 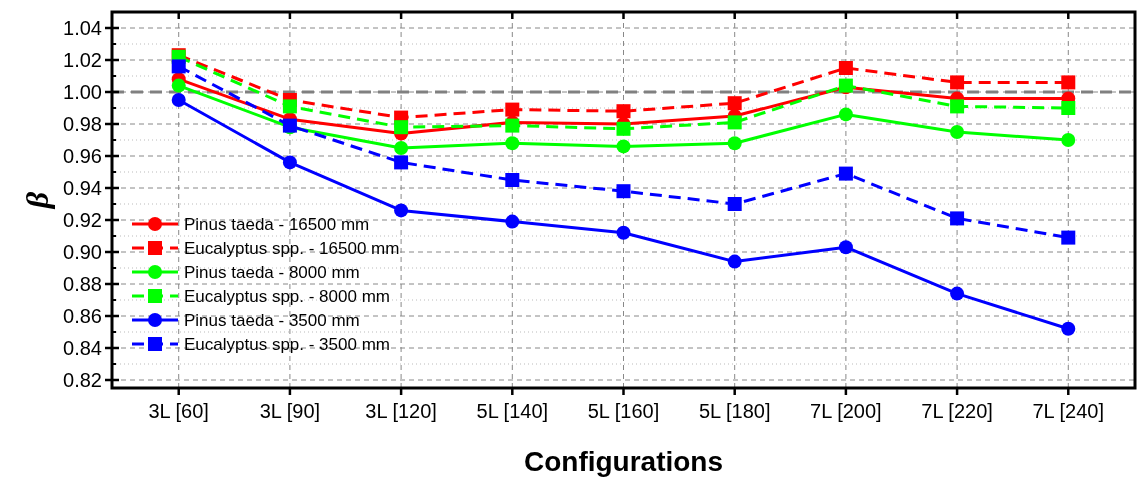 What do you see at coordinates (292, 248) in the screenshot?
I see `legend-label: Eucalyptus spp. - 16500 mm` at bounding box center [292, 248].